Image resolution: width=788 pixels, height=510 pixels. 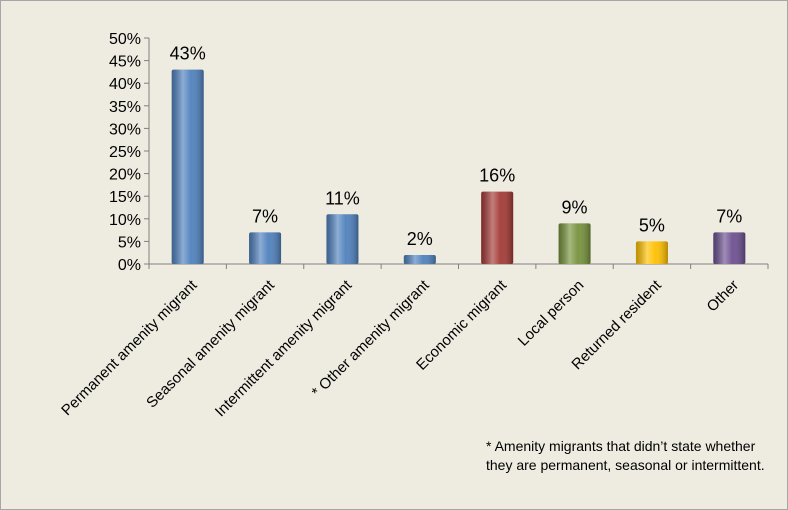 I want to click on y-tick-label: 0%, so click(x=129, y=265).